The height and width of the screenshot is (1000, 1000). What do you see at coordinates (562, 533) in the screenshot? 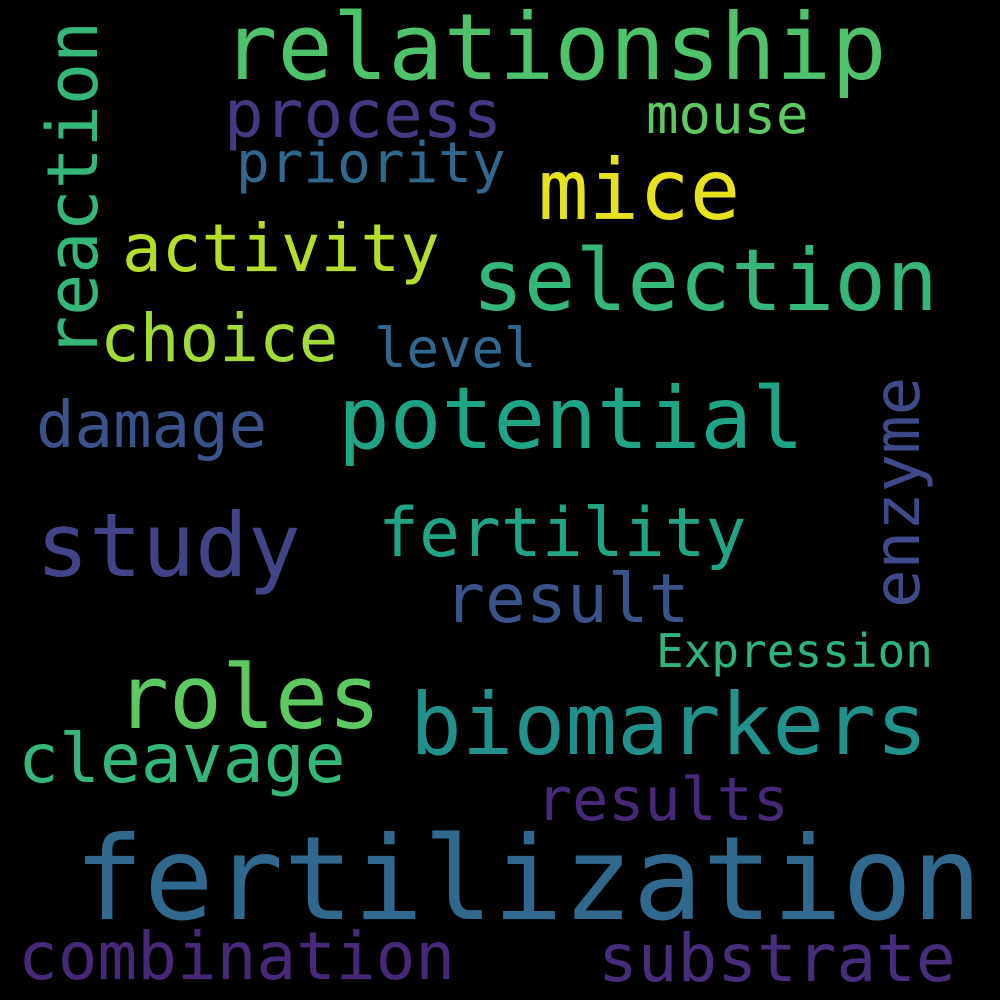
I see `word-fertility: fertility` at bounding box center [562, 533].